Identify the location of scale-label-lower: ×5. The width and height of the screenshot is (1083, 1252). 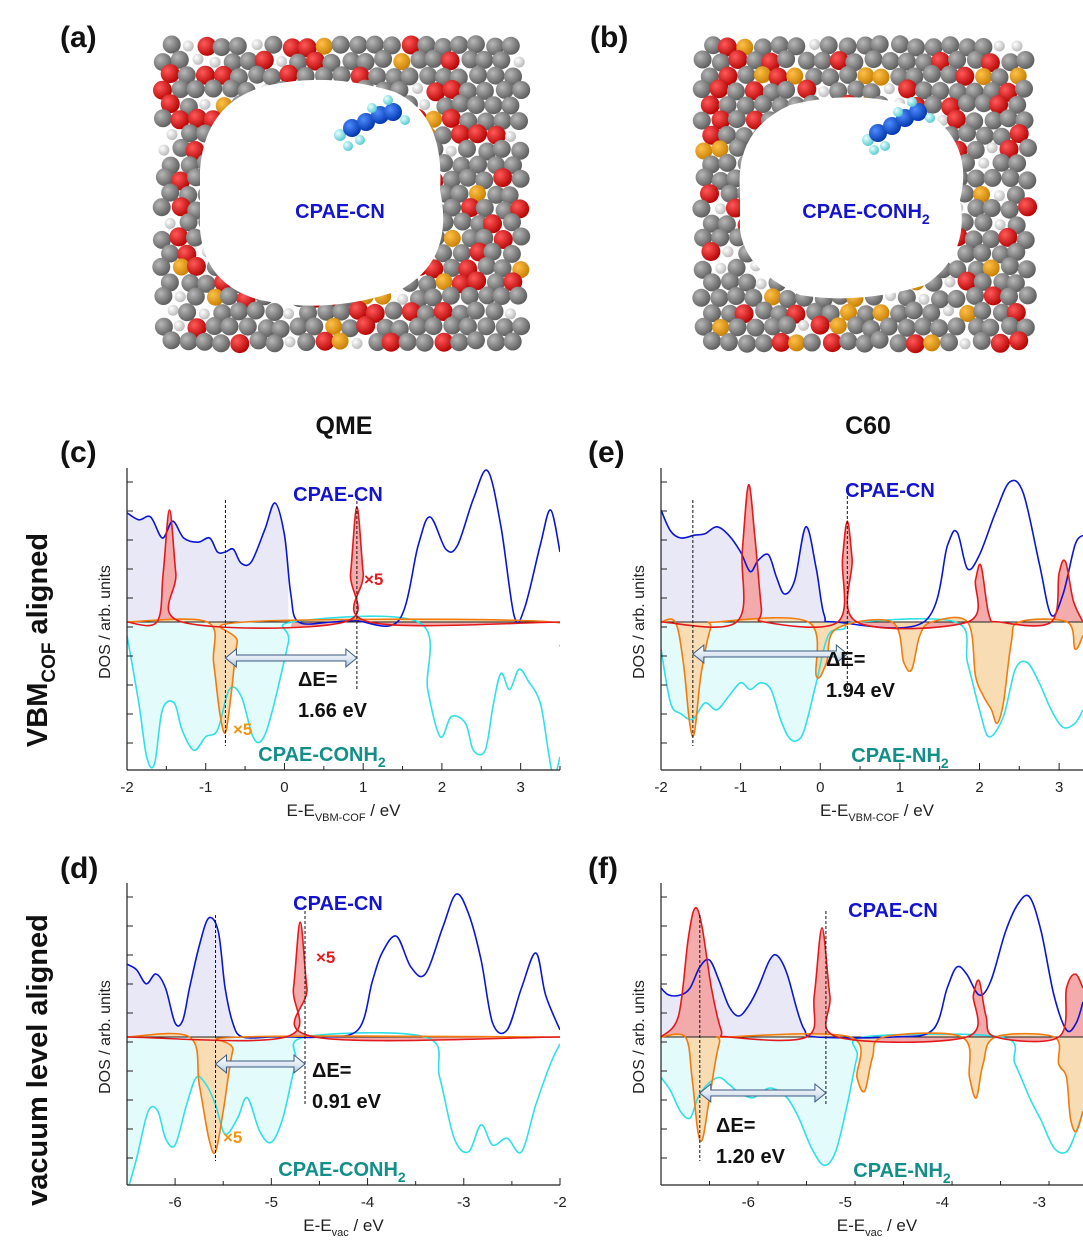
(232, 1137).